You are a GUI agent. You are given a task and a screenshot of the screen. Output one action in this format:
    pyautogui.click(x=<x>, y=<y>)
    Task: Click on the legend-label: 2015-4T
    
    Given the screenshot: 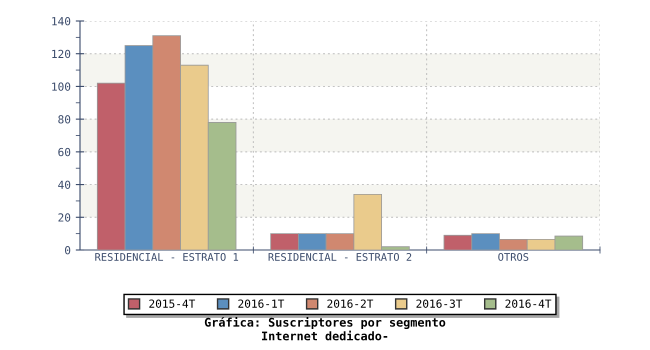 What is the action you would take?
    pyautogui.click(x=172, y=303)
    